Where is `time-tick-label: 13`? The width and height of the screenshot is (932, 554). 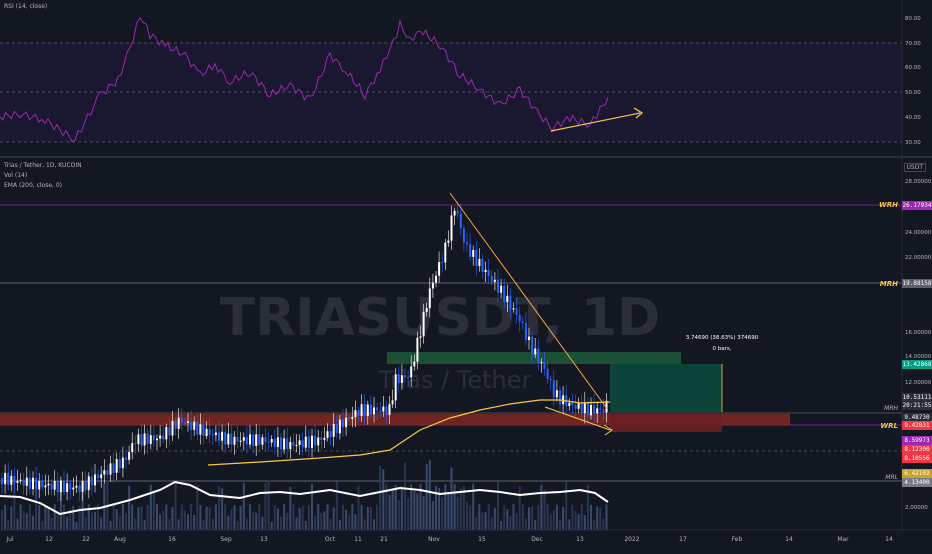 time-tick-label: 13 is located at coordinates (580, 539).